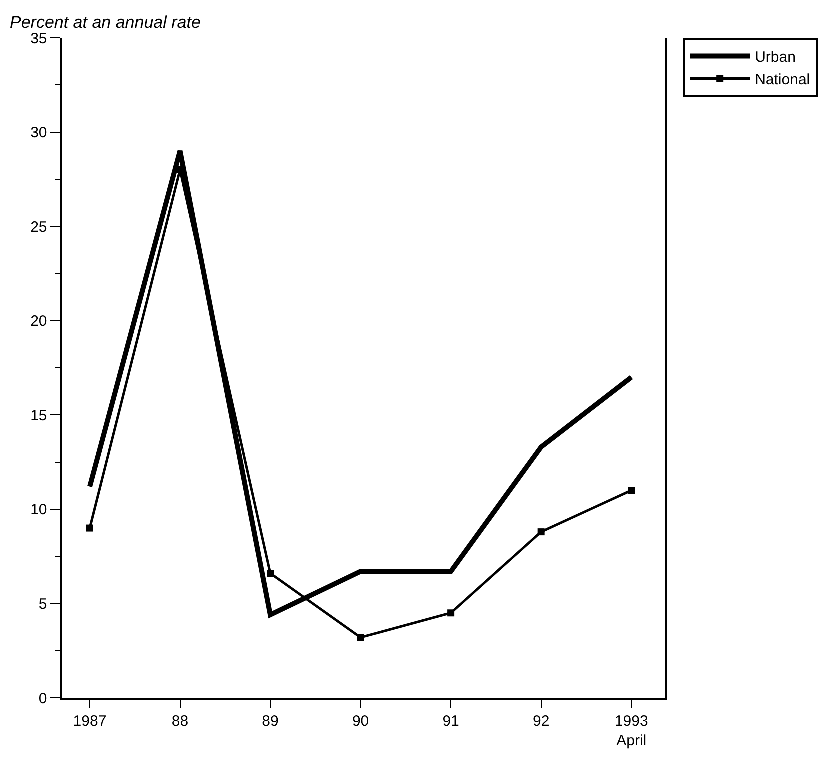 The width and height of the screenshot is (834, 764). What do you see at coordinates (39, 415) in the screenshot?
I see `y-tick-label: 15` at bounding box center [39, 415].